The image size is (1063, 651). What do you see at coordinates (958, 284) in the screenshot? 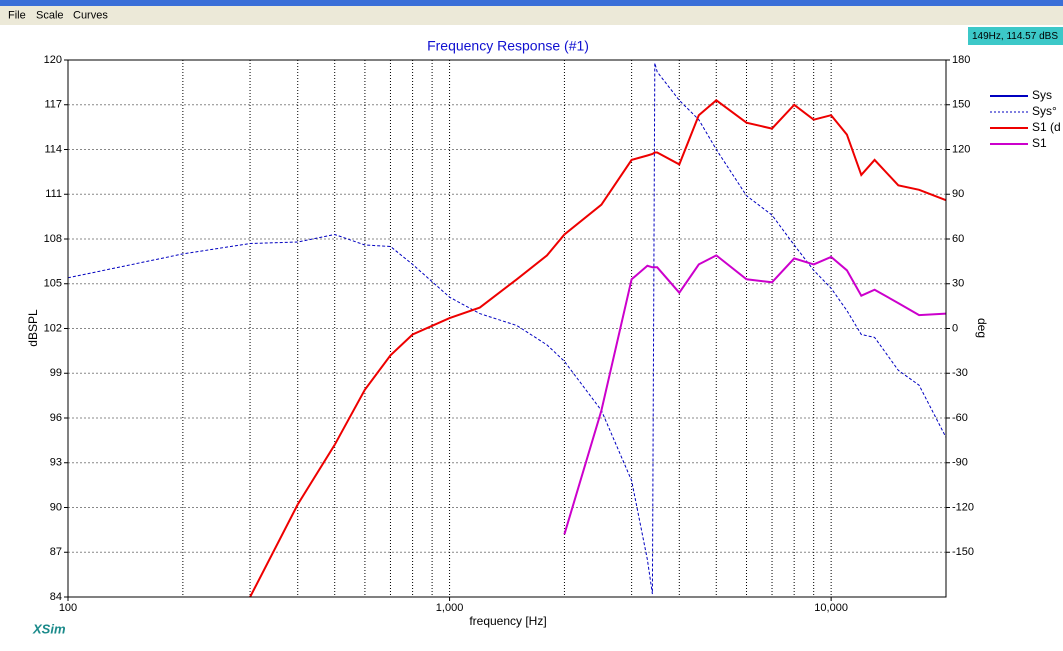
I see `y2-tick-label: 30` at bounding box center [958, 284].